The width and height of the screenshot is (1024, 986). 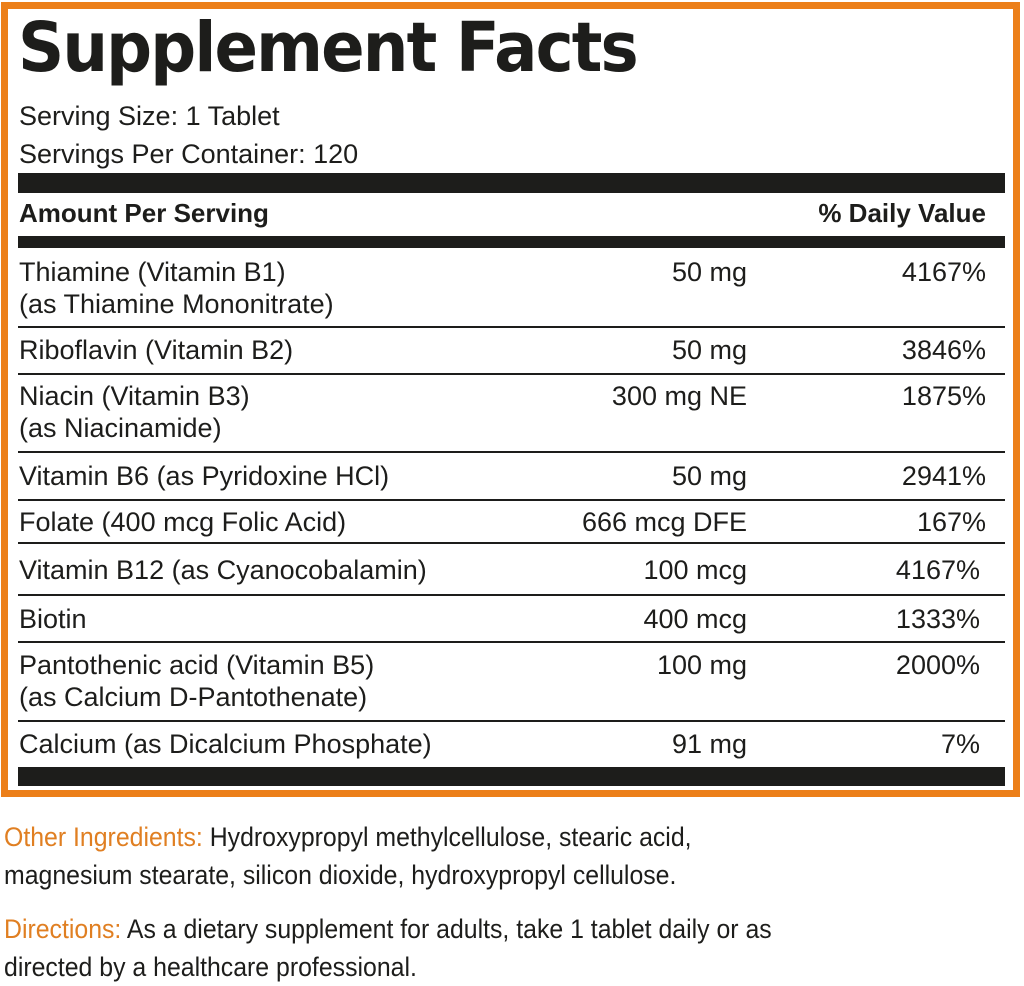 What do you see at coordinates (511, 183) in the screenshot?
I see `thick-divider-top` at bounding box center [511, 183].